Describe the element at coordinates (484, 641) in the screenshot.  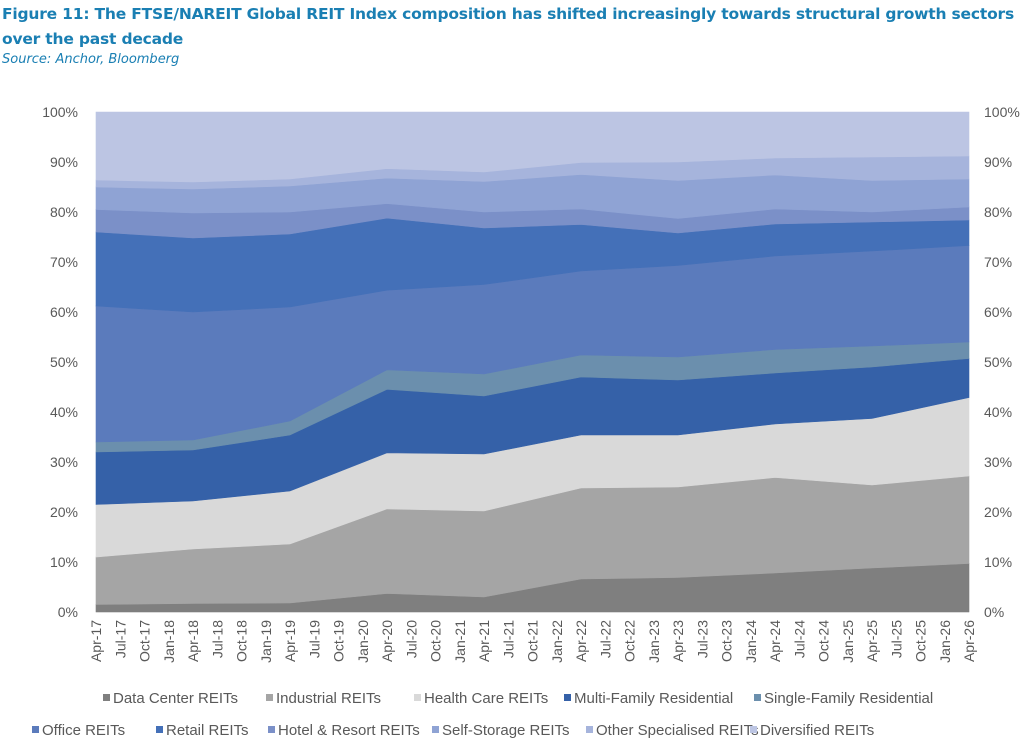
I see `x-tick-label: Apr-21` at that location.